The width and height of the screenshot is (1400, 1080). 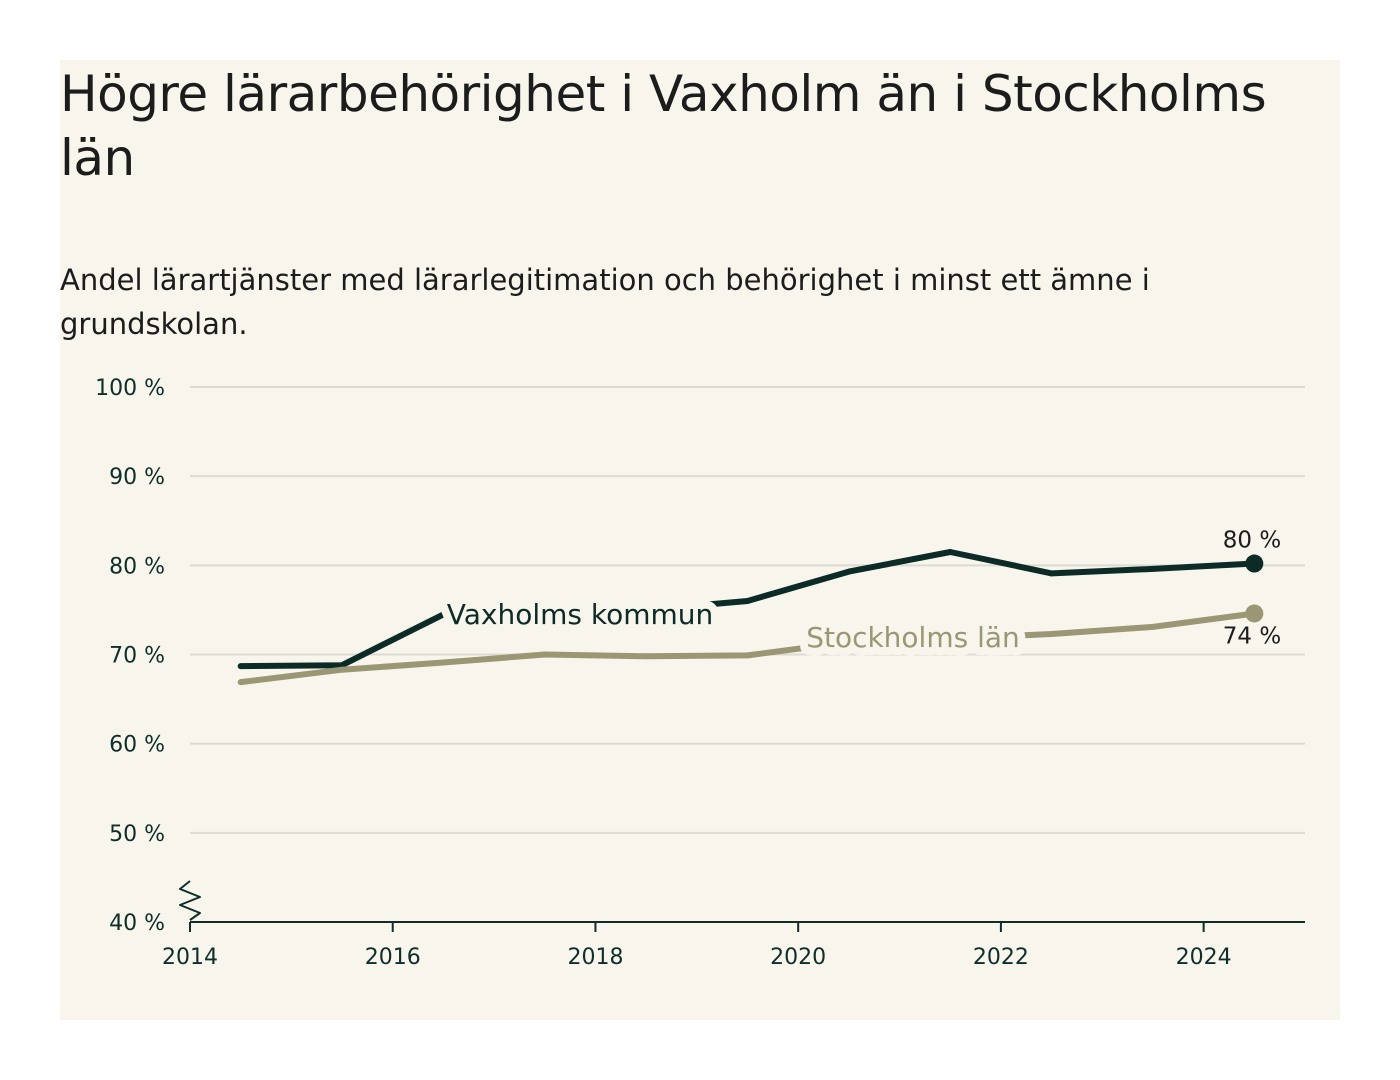 I want to click on y-tick-label: 40 %, so click(x=137, y=923).